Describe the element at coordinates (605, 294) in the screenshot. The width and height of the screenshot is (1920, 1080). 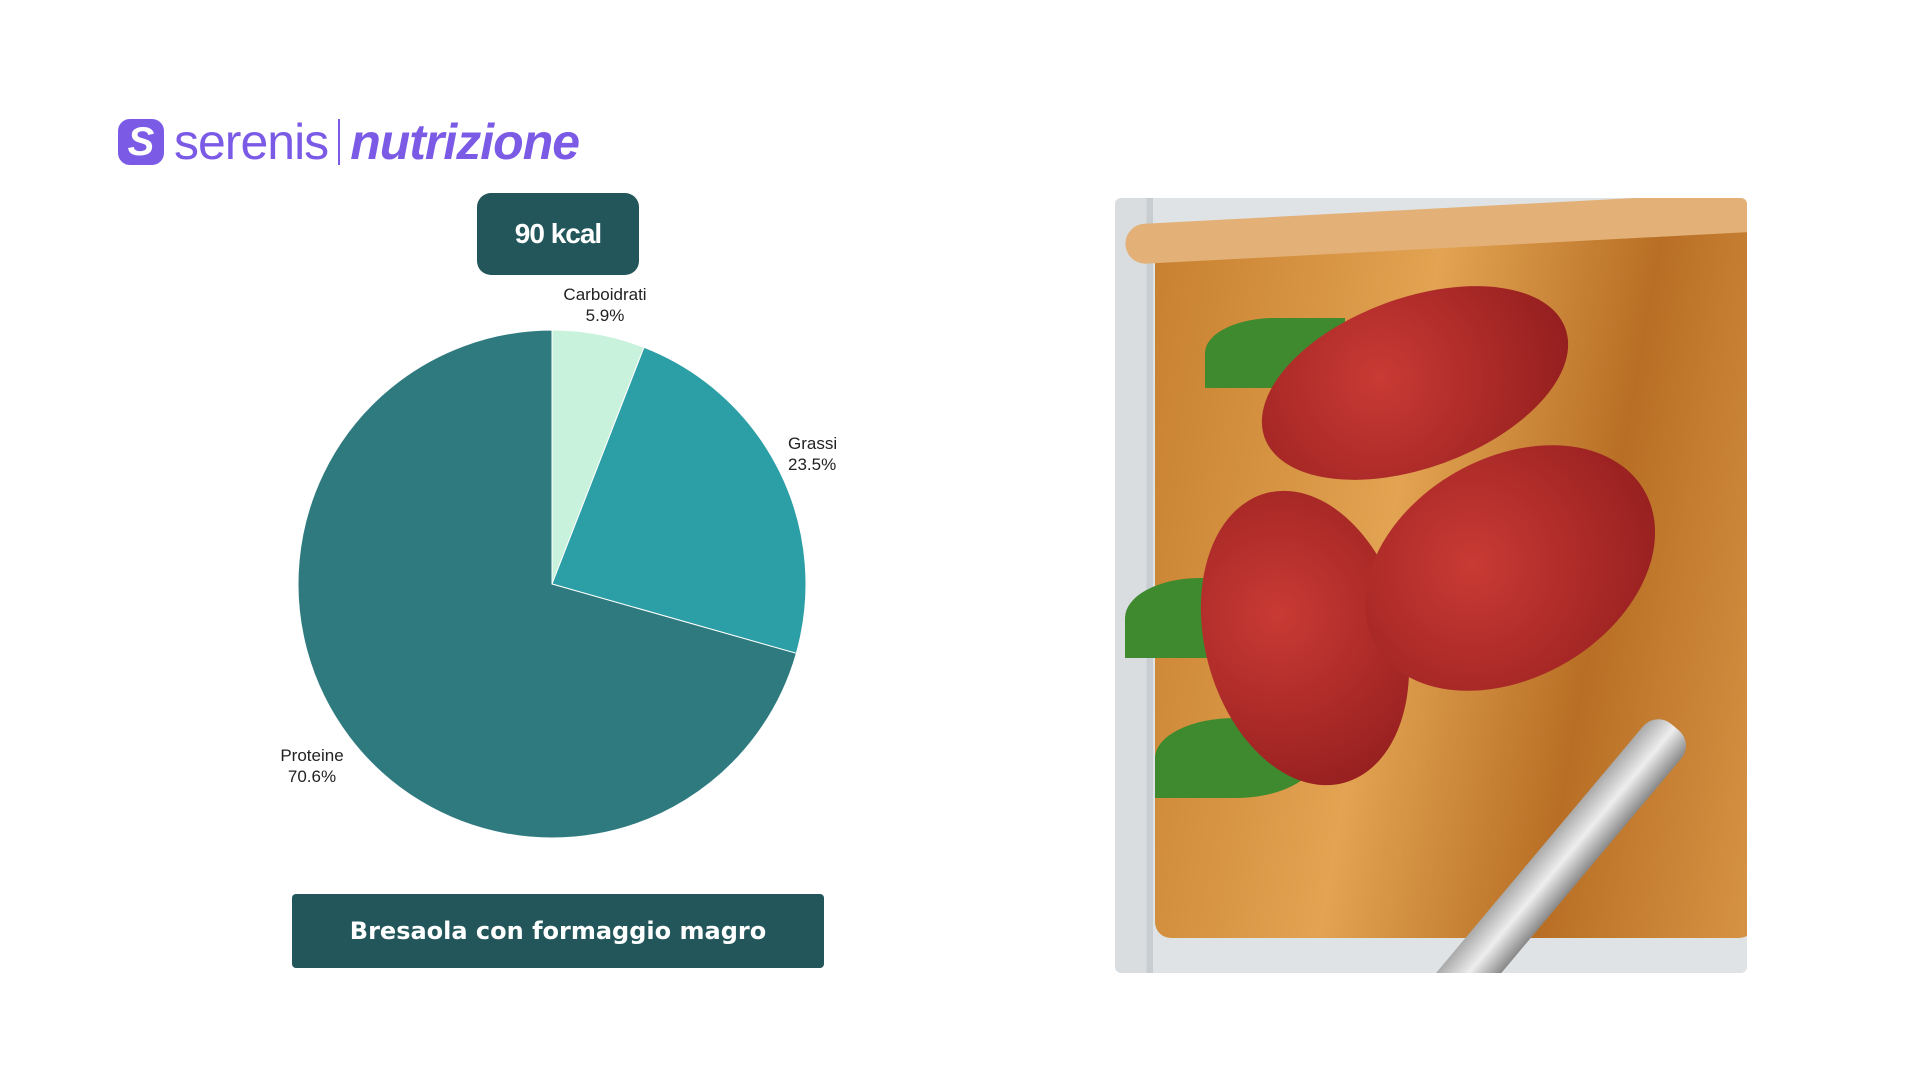
I see `label-name: Carboidrati` at that location.